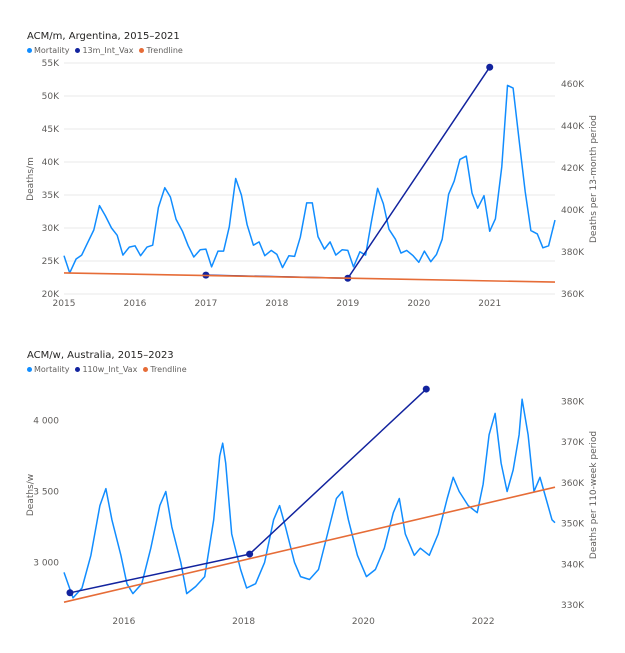  Describe the element at coordinates (205, 304) in the screenshot. I see `x-tick-label: 2017` at that location.